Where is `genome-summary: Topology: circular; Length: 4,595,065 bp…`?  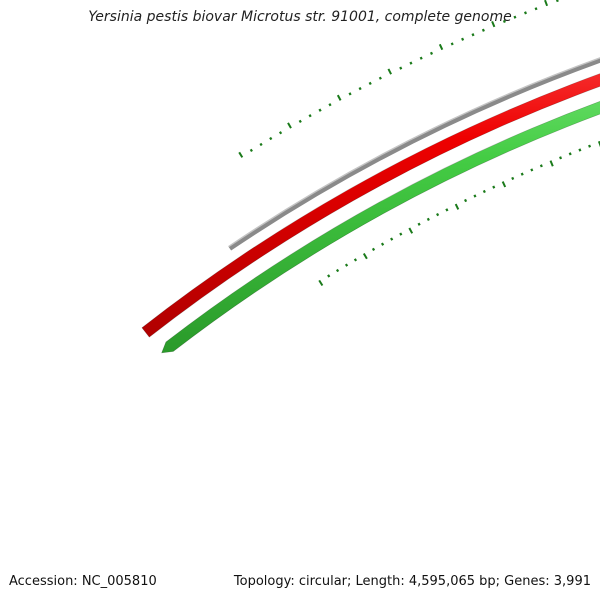
genome-summary: Topology: circular; Length: 4,595,065 bp… is located at coordinates (412, 581).